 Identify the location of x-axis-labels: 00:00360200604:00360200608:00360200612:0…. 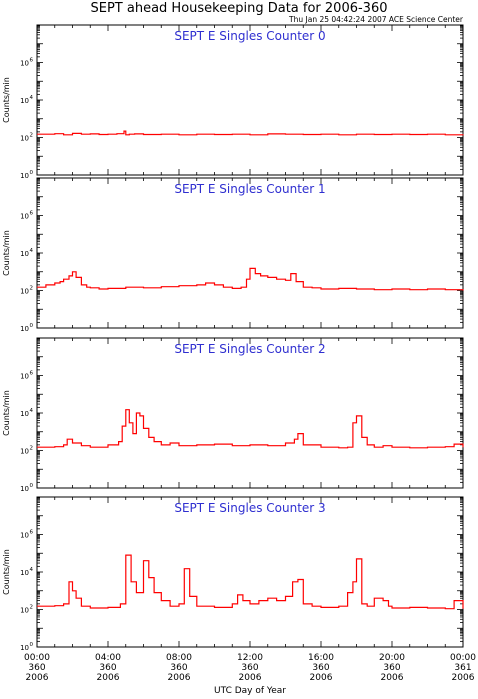
(250, 668).